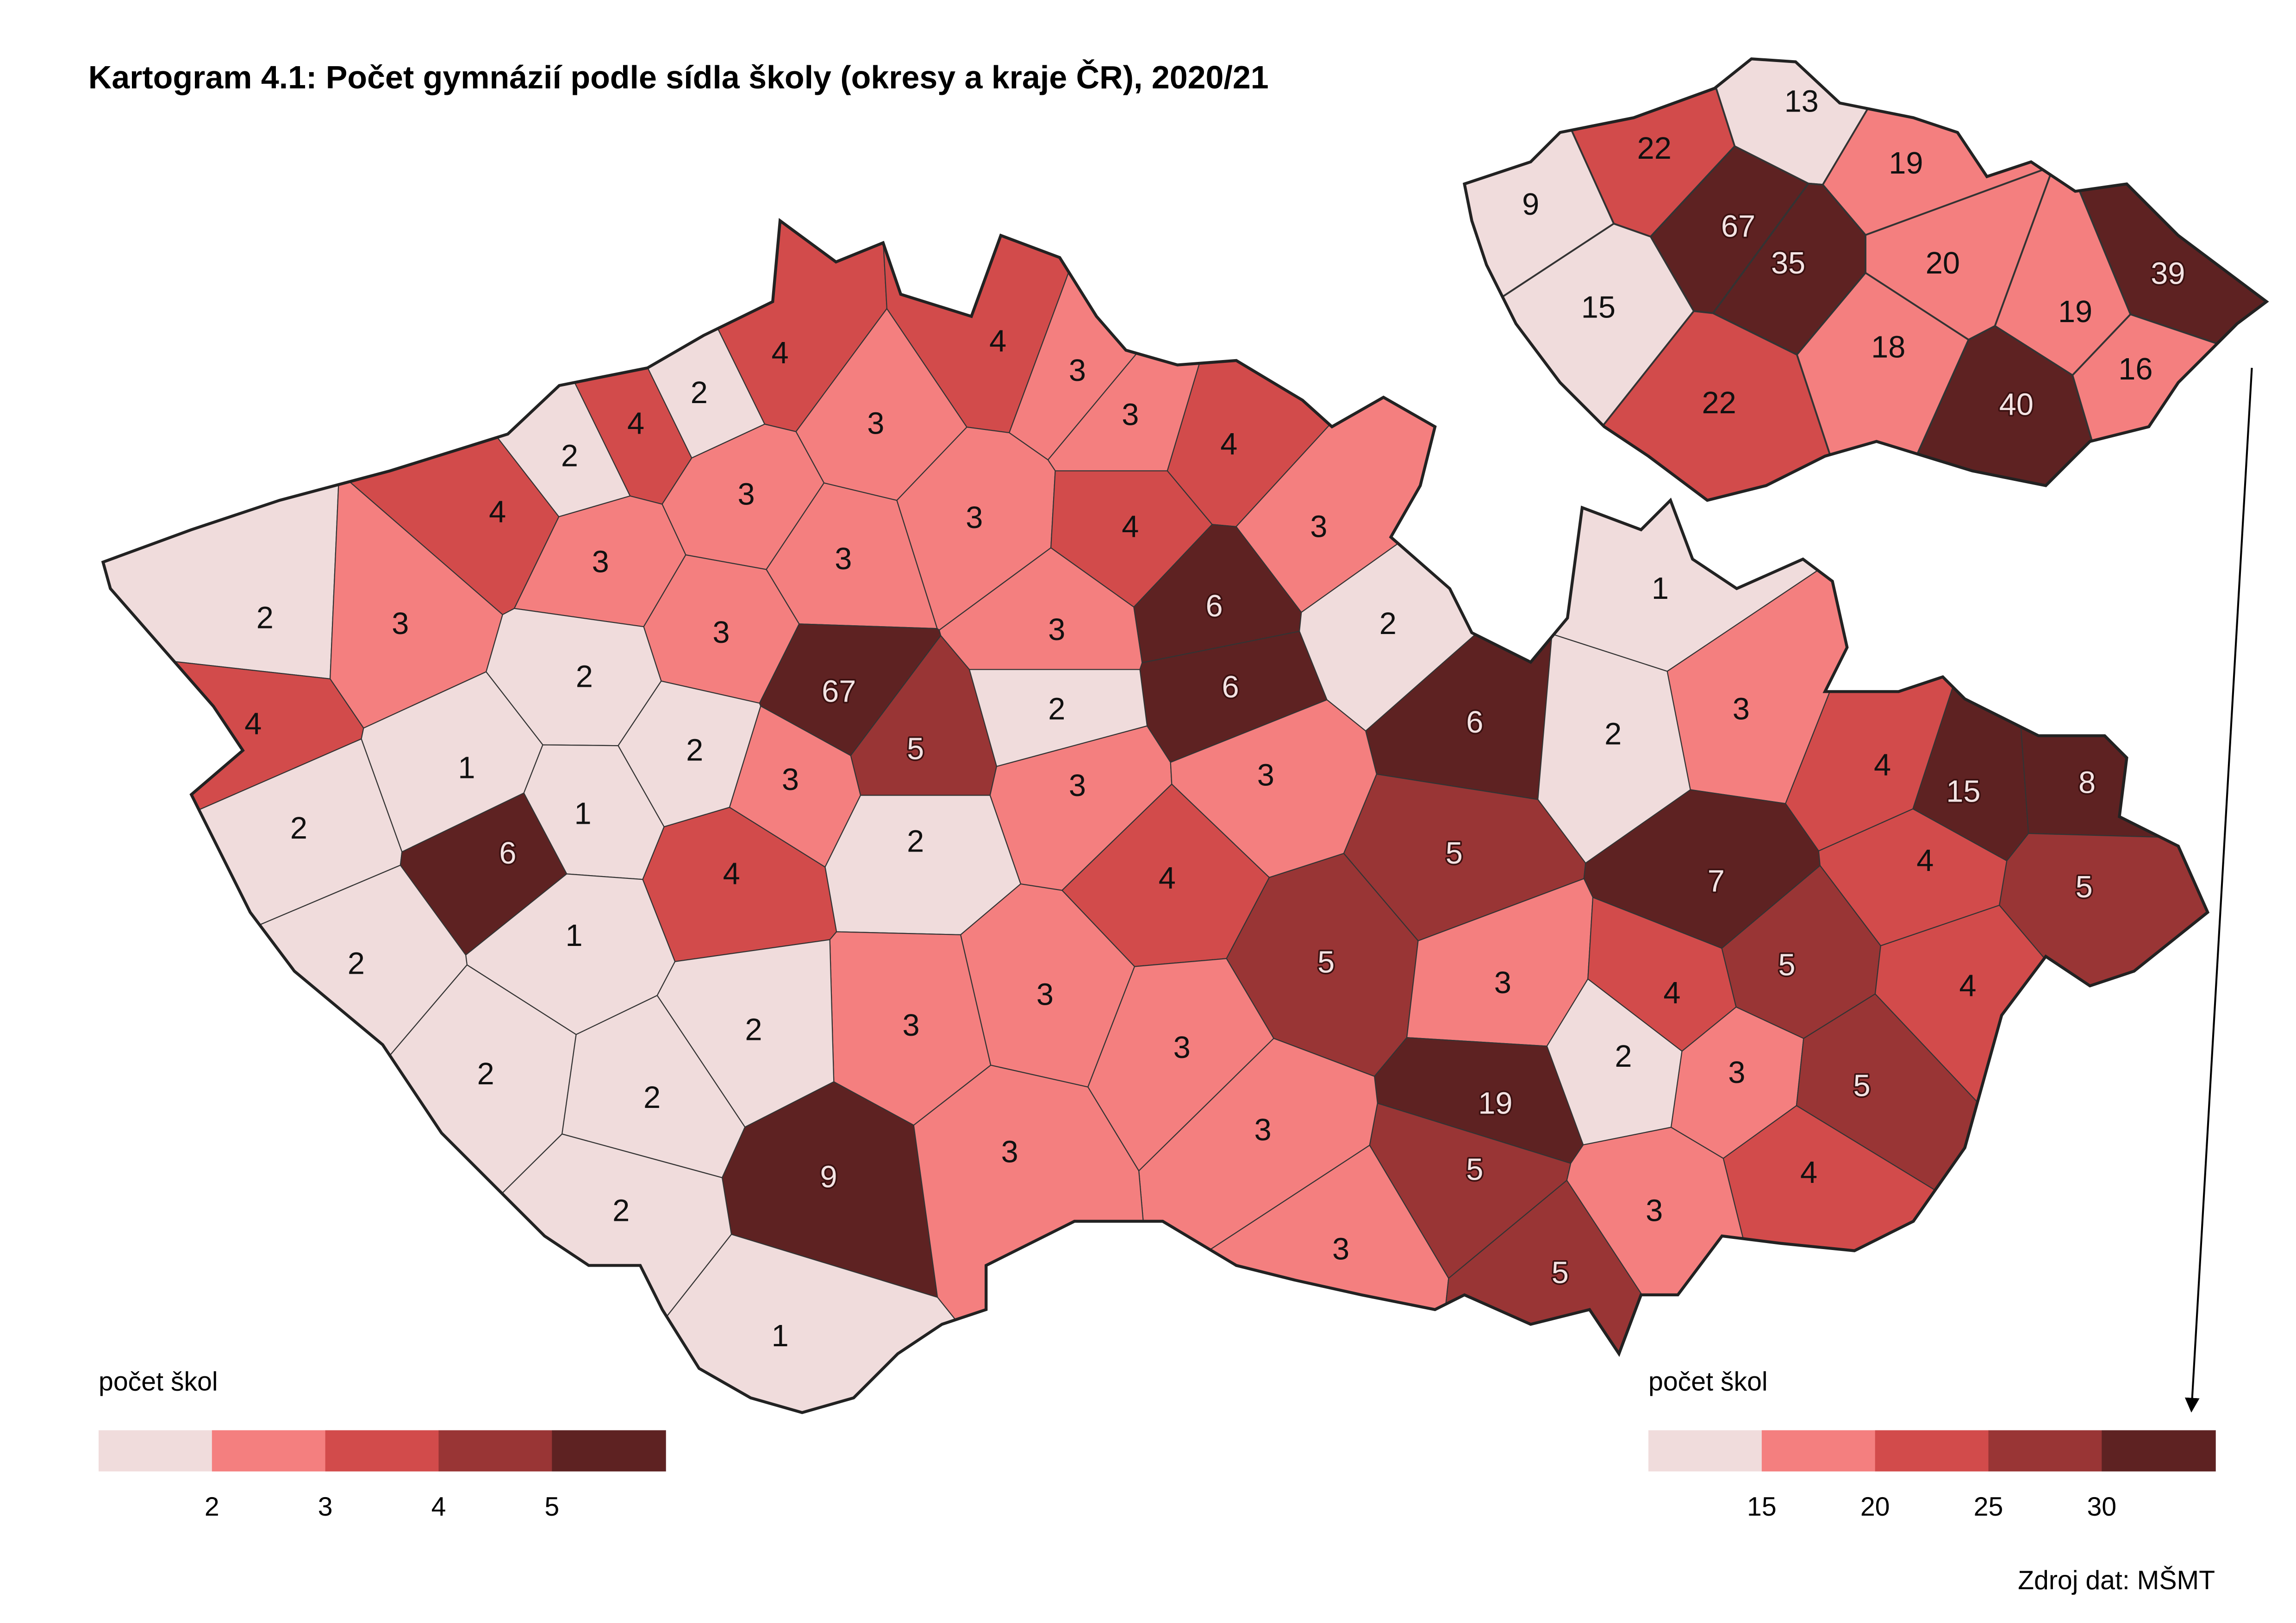 This screenshot has width=2296, height=1623. I want to click on source: Zdroj dat: MŠMT, so click(2116, 1580).